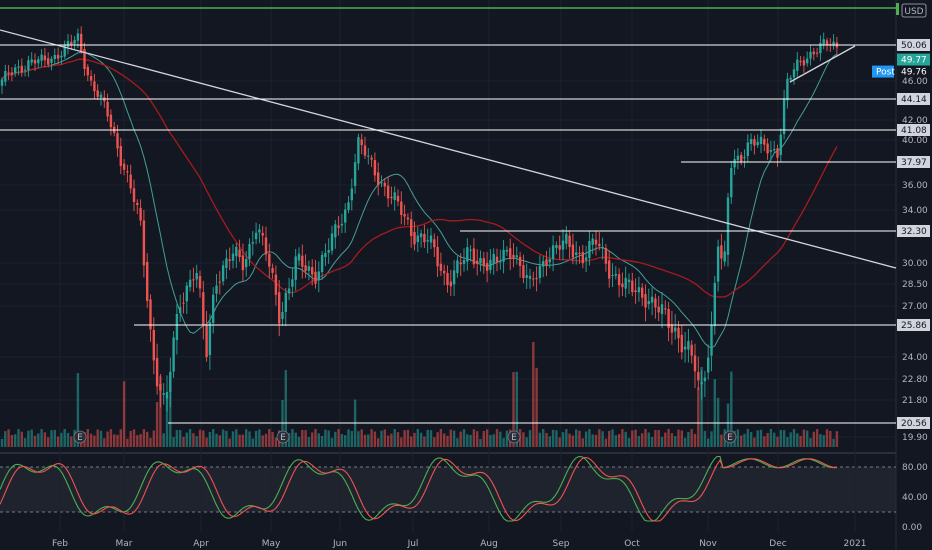 This screenshot has height=550, width=932. Describe the element at coordinates (914, 10) in the screenshot. I see `currency-badge` at that location.